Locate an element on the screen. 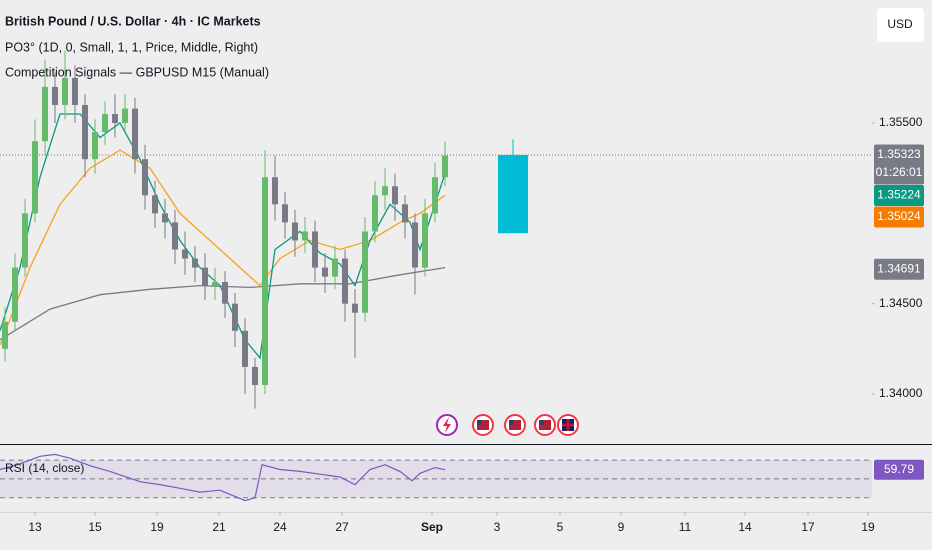 The image size is (932, 550). price-countdown: 01:26:01 is located at coordinates (899, 172).